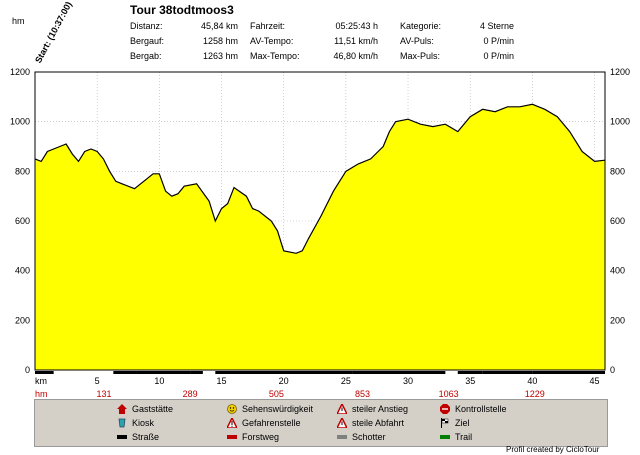 The width and height of the screenshot is (640, 455). Describe the element at coordinates (355, 56) in the screenshot. I see `stat-value: 46,80 km/h` at that location.